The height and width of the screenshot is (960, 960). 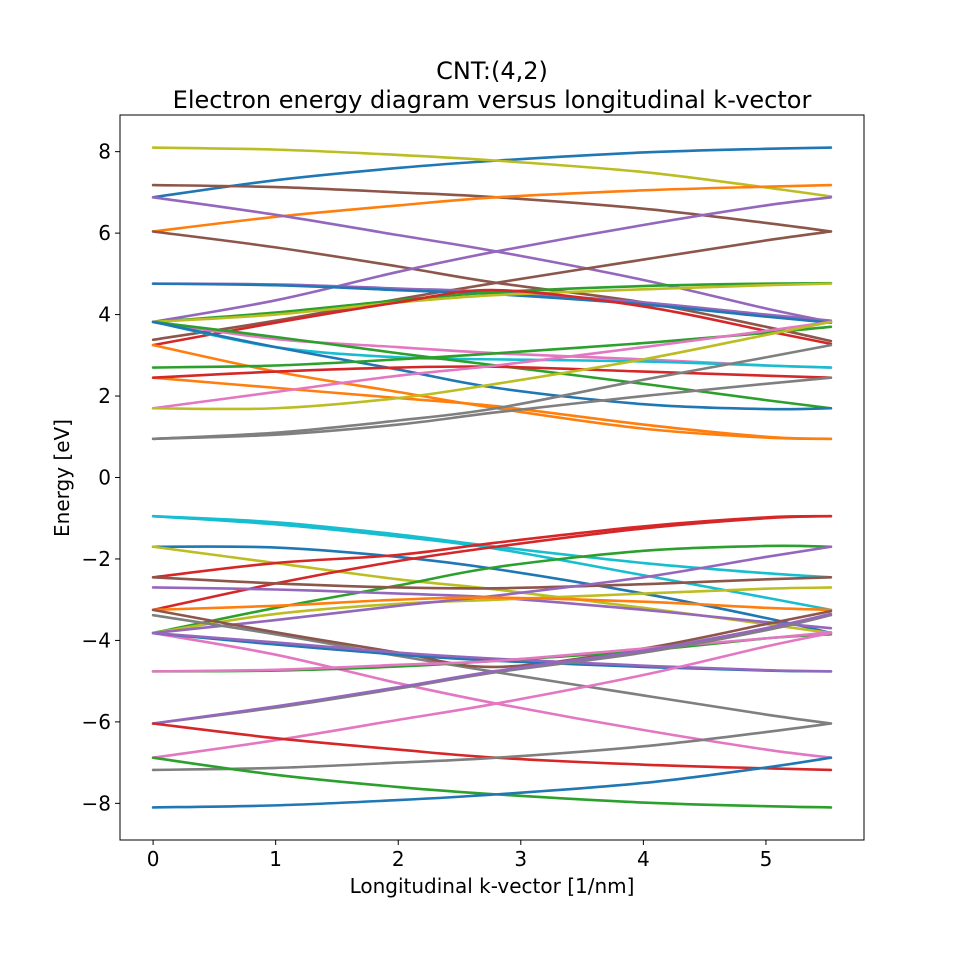 I want to click on x-tick-label: 5, so click(x=766, y=859).